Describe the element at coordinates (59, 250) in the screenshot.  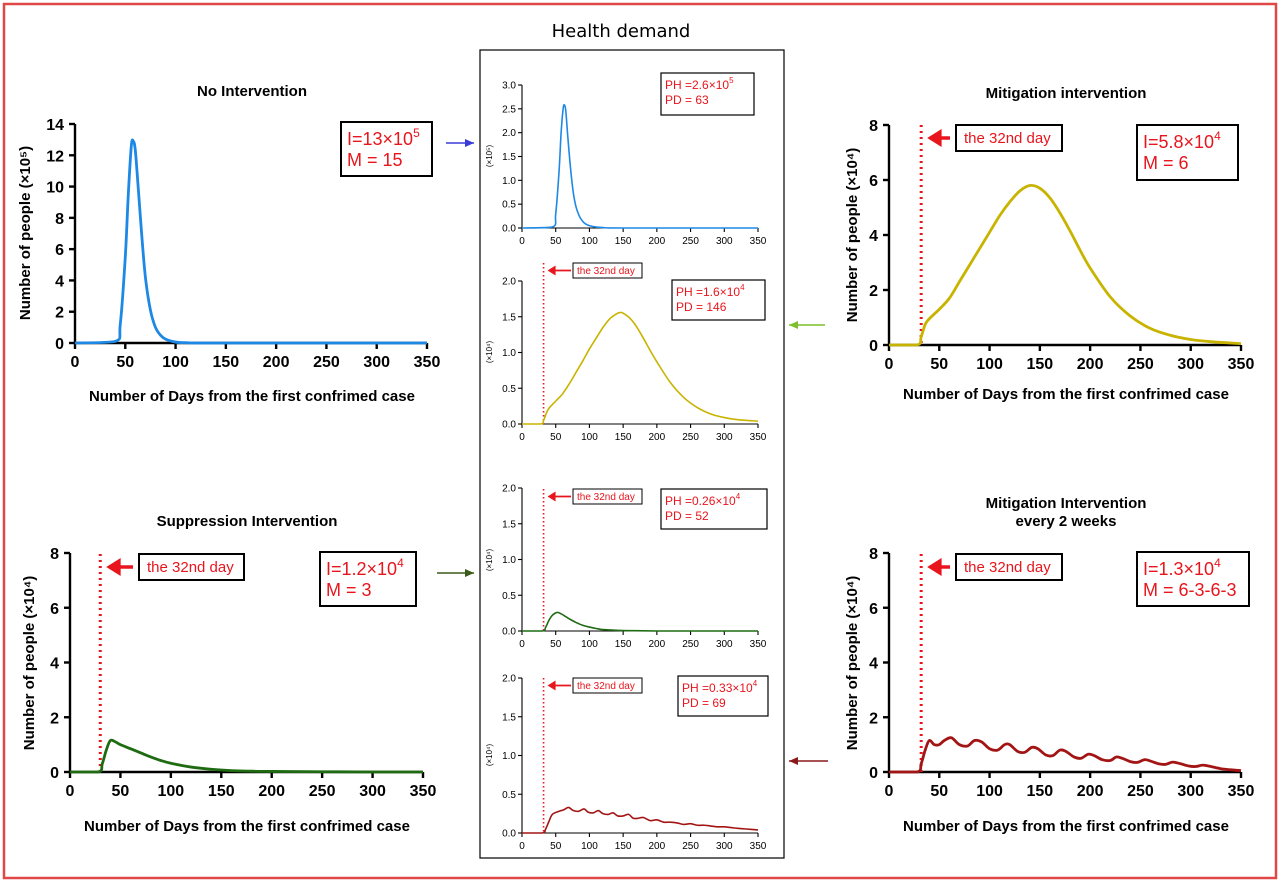
I see `y-tick-label: 6` at that location.